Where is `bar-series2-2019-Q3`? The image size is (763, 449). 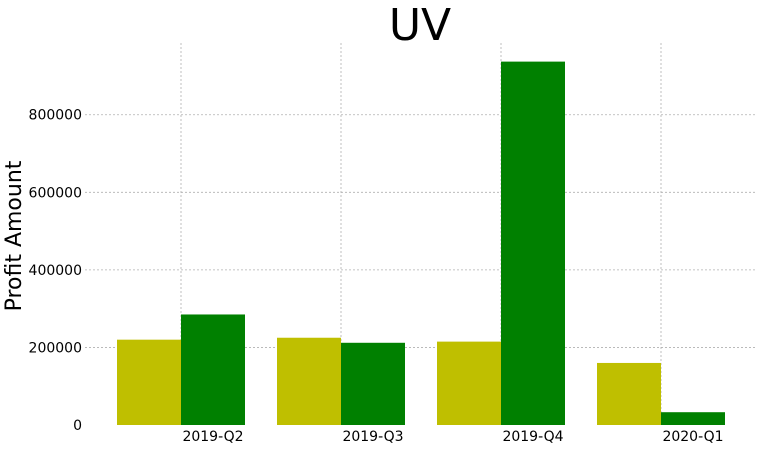 bar-series2-2019-Q3 is located at coordinates (373, 383).